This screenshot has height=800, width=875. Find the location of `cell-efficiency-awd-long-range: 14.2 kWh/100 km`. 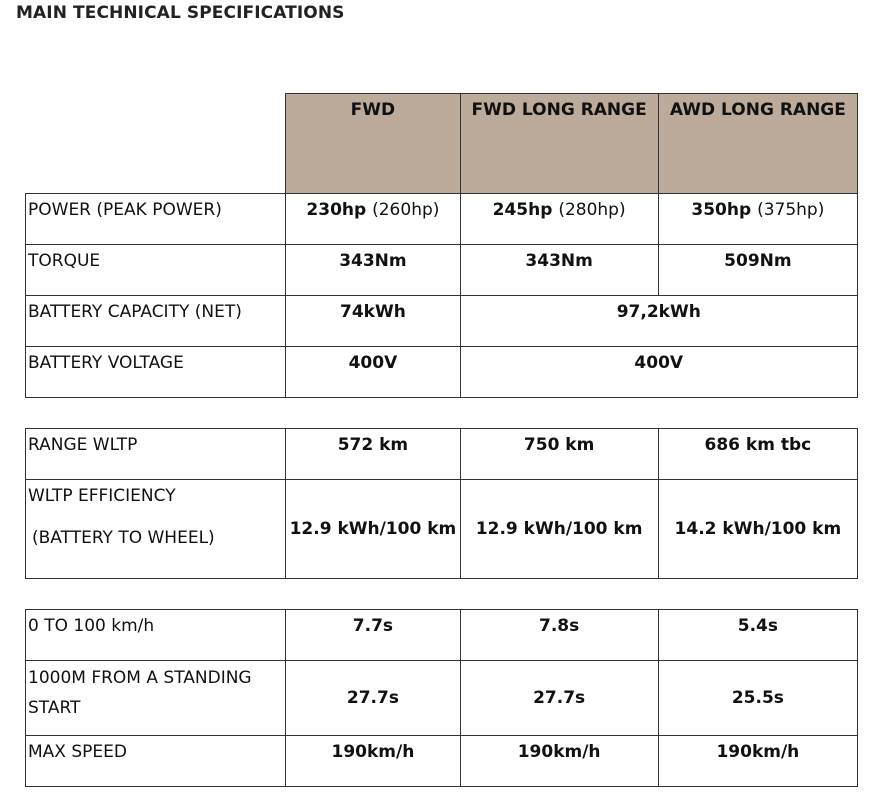

cell-efficiency-awd-long-range: 14.2 kWh/100 km is located at coordinates (758, 529).